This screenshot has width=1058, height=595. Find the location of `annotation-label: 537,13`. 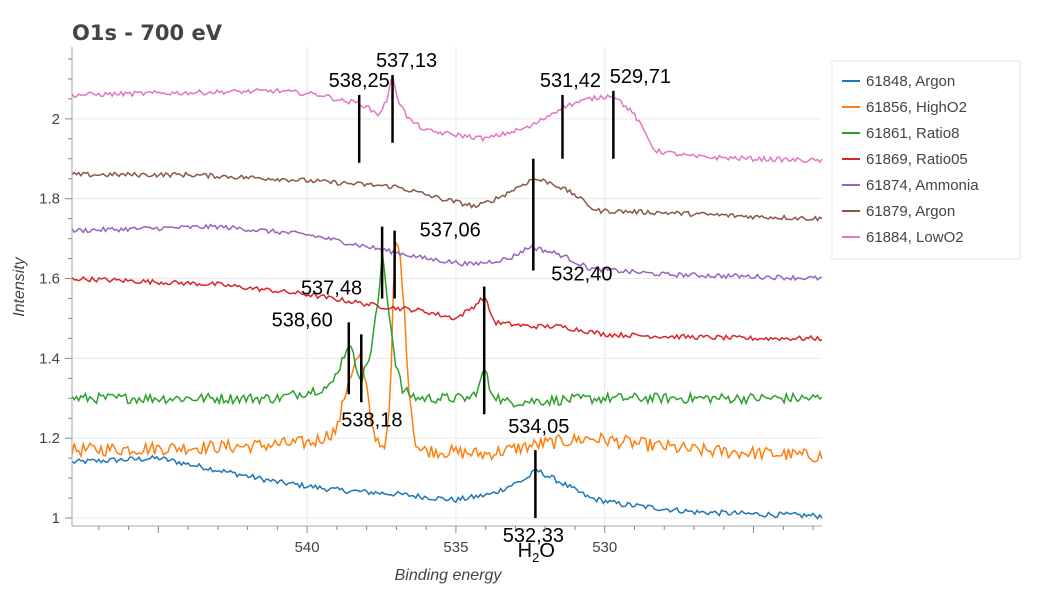

annotation-label: 537,13 is located at coordinates (406, 61).